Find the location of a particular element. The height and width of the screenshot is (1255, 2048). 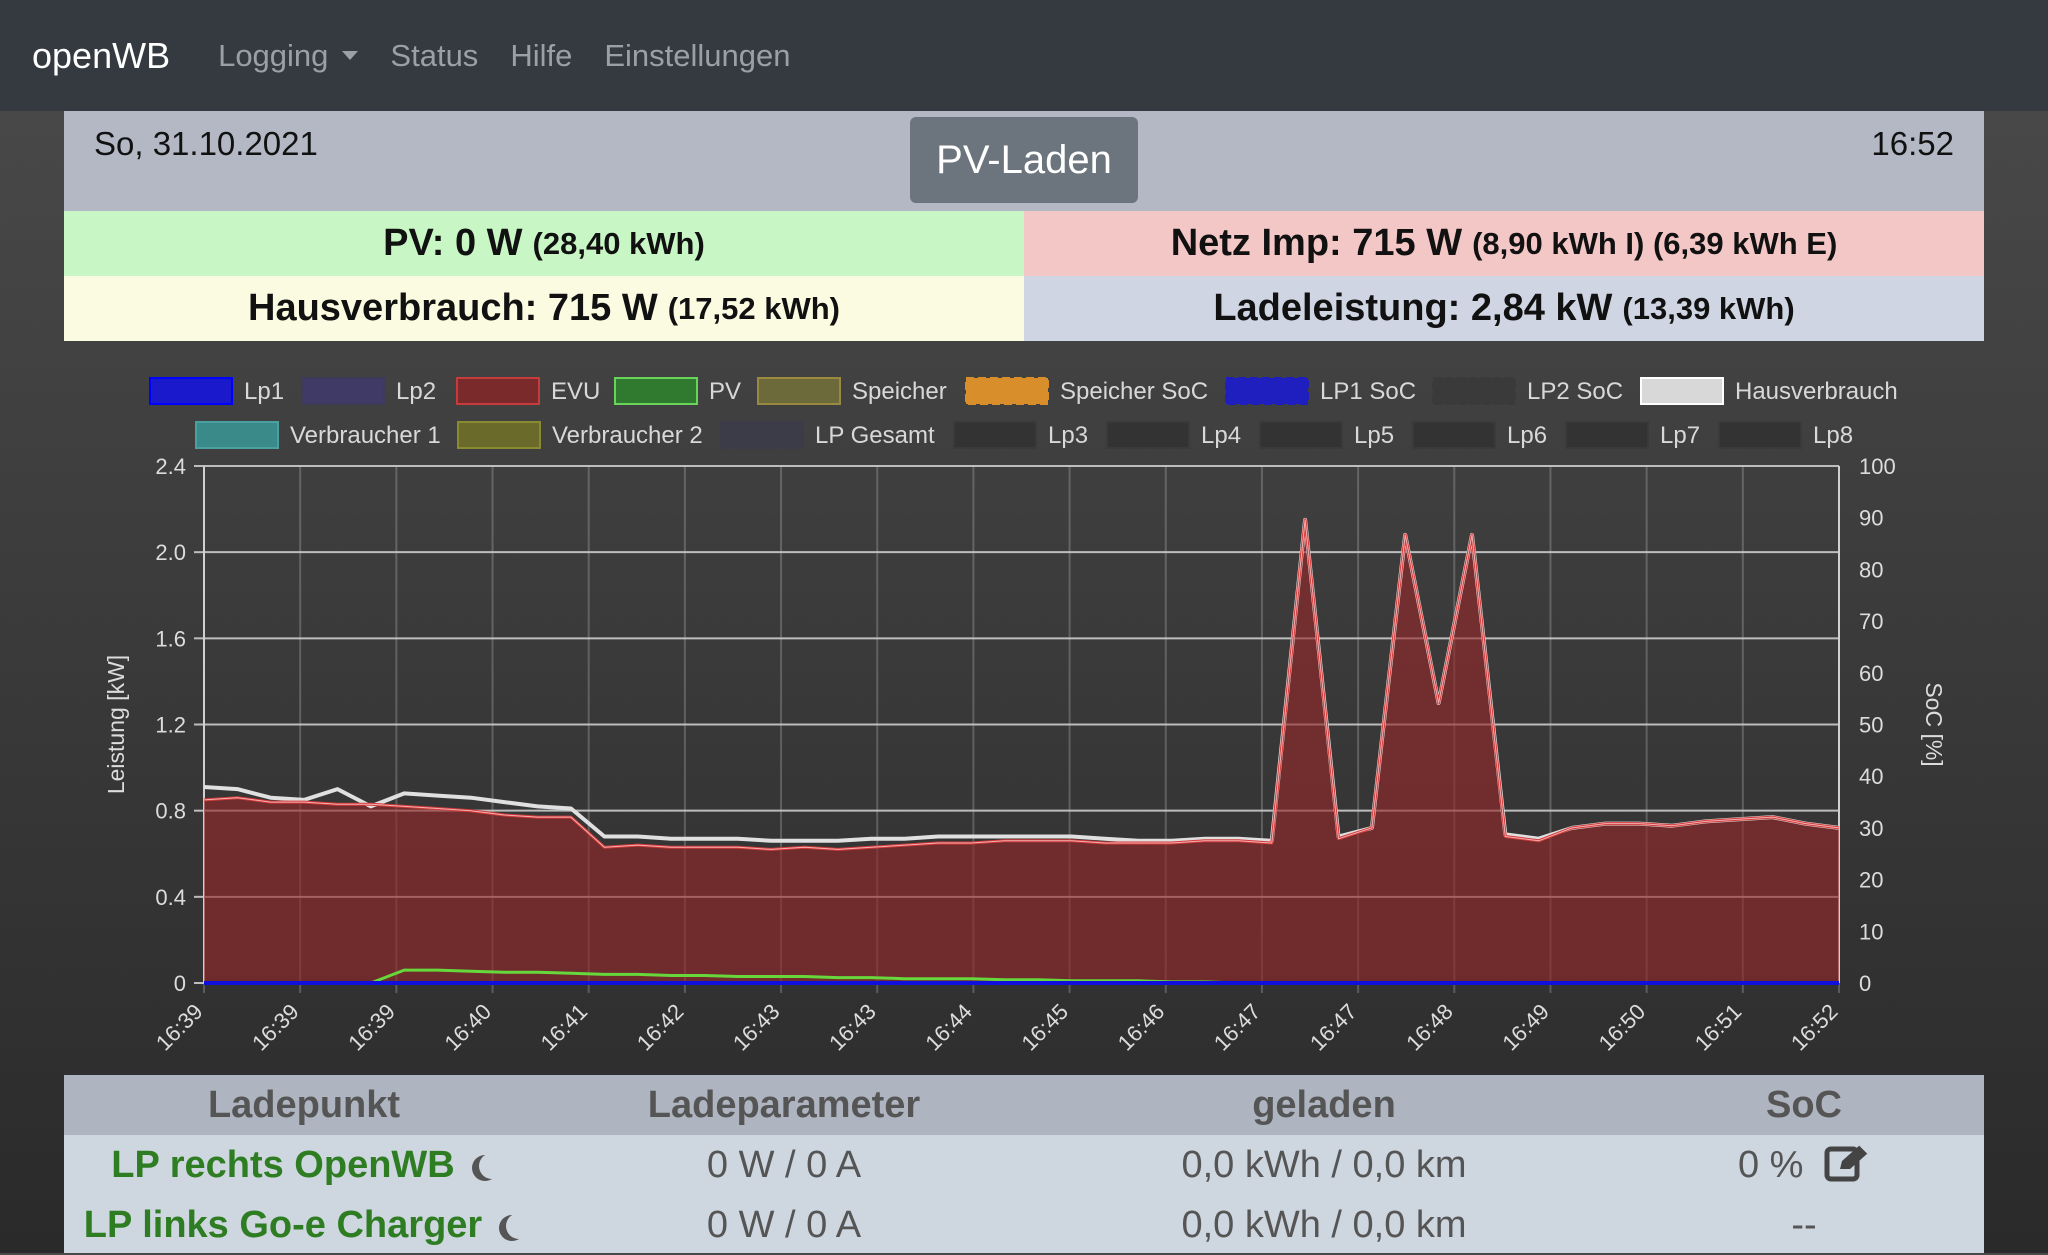

x-tick-label: 16:49 is located at coordinates (1525, 1027).